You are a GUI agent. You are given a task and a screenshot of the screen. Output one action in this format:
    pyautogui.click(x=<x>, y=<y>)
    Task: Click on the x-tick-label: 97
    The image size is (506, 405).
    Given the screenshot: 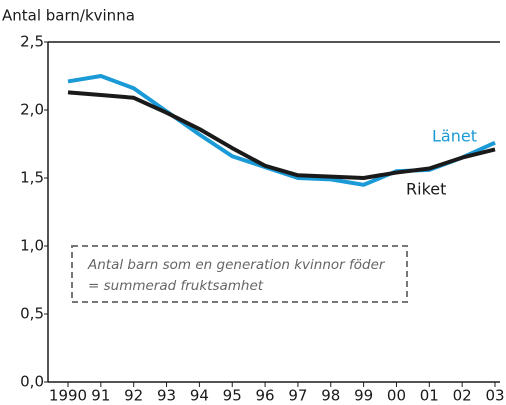 What is the action you would take?
    pyautogui.click(x=297, y=396)
    